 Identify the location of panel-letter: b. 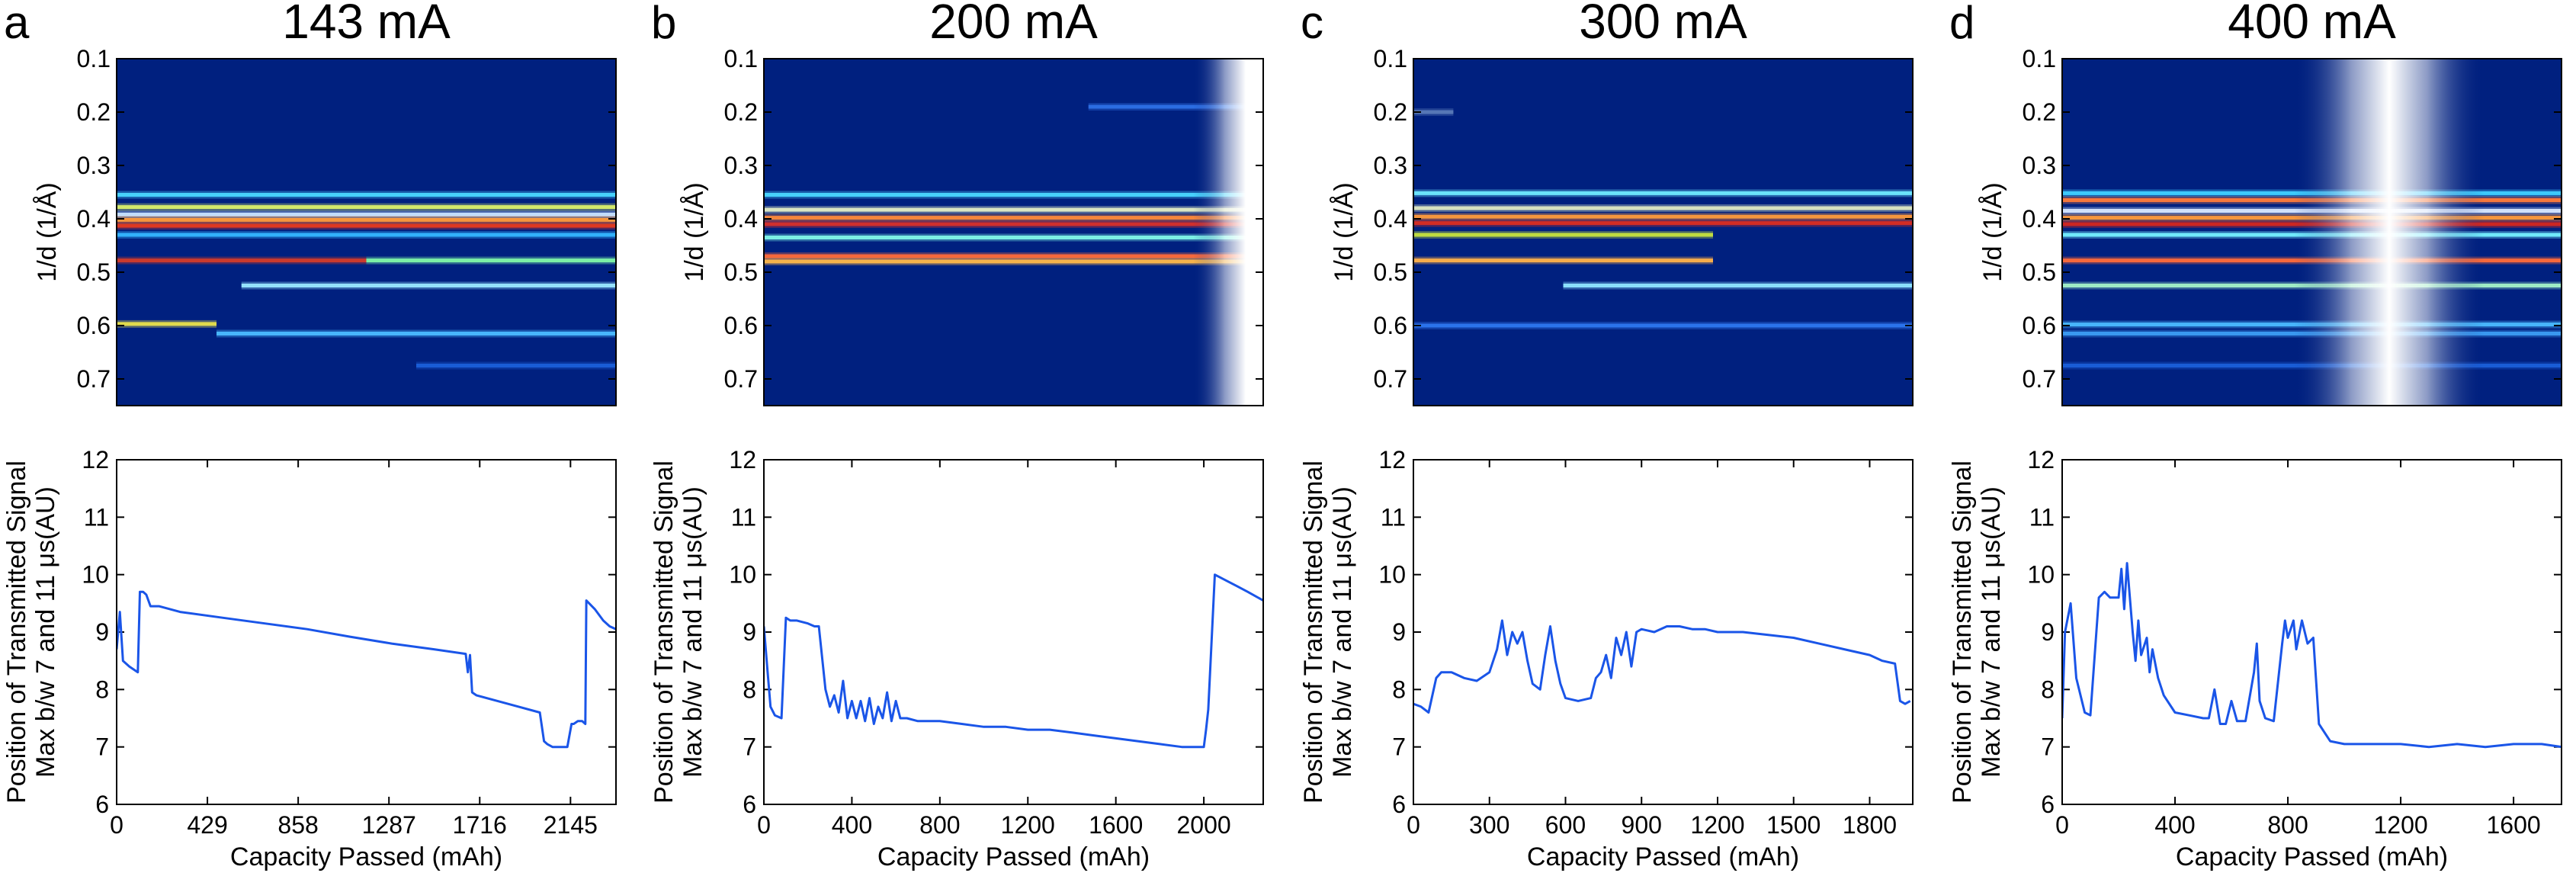
(663, 24).